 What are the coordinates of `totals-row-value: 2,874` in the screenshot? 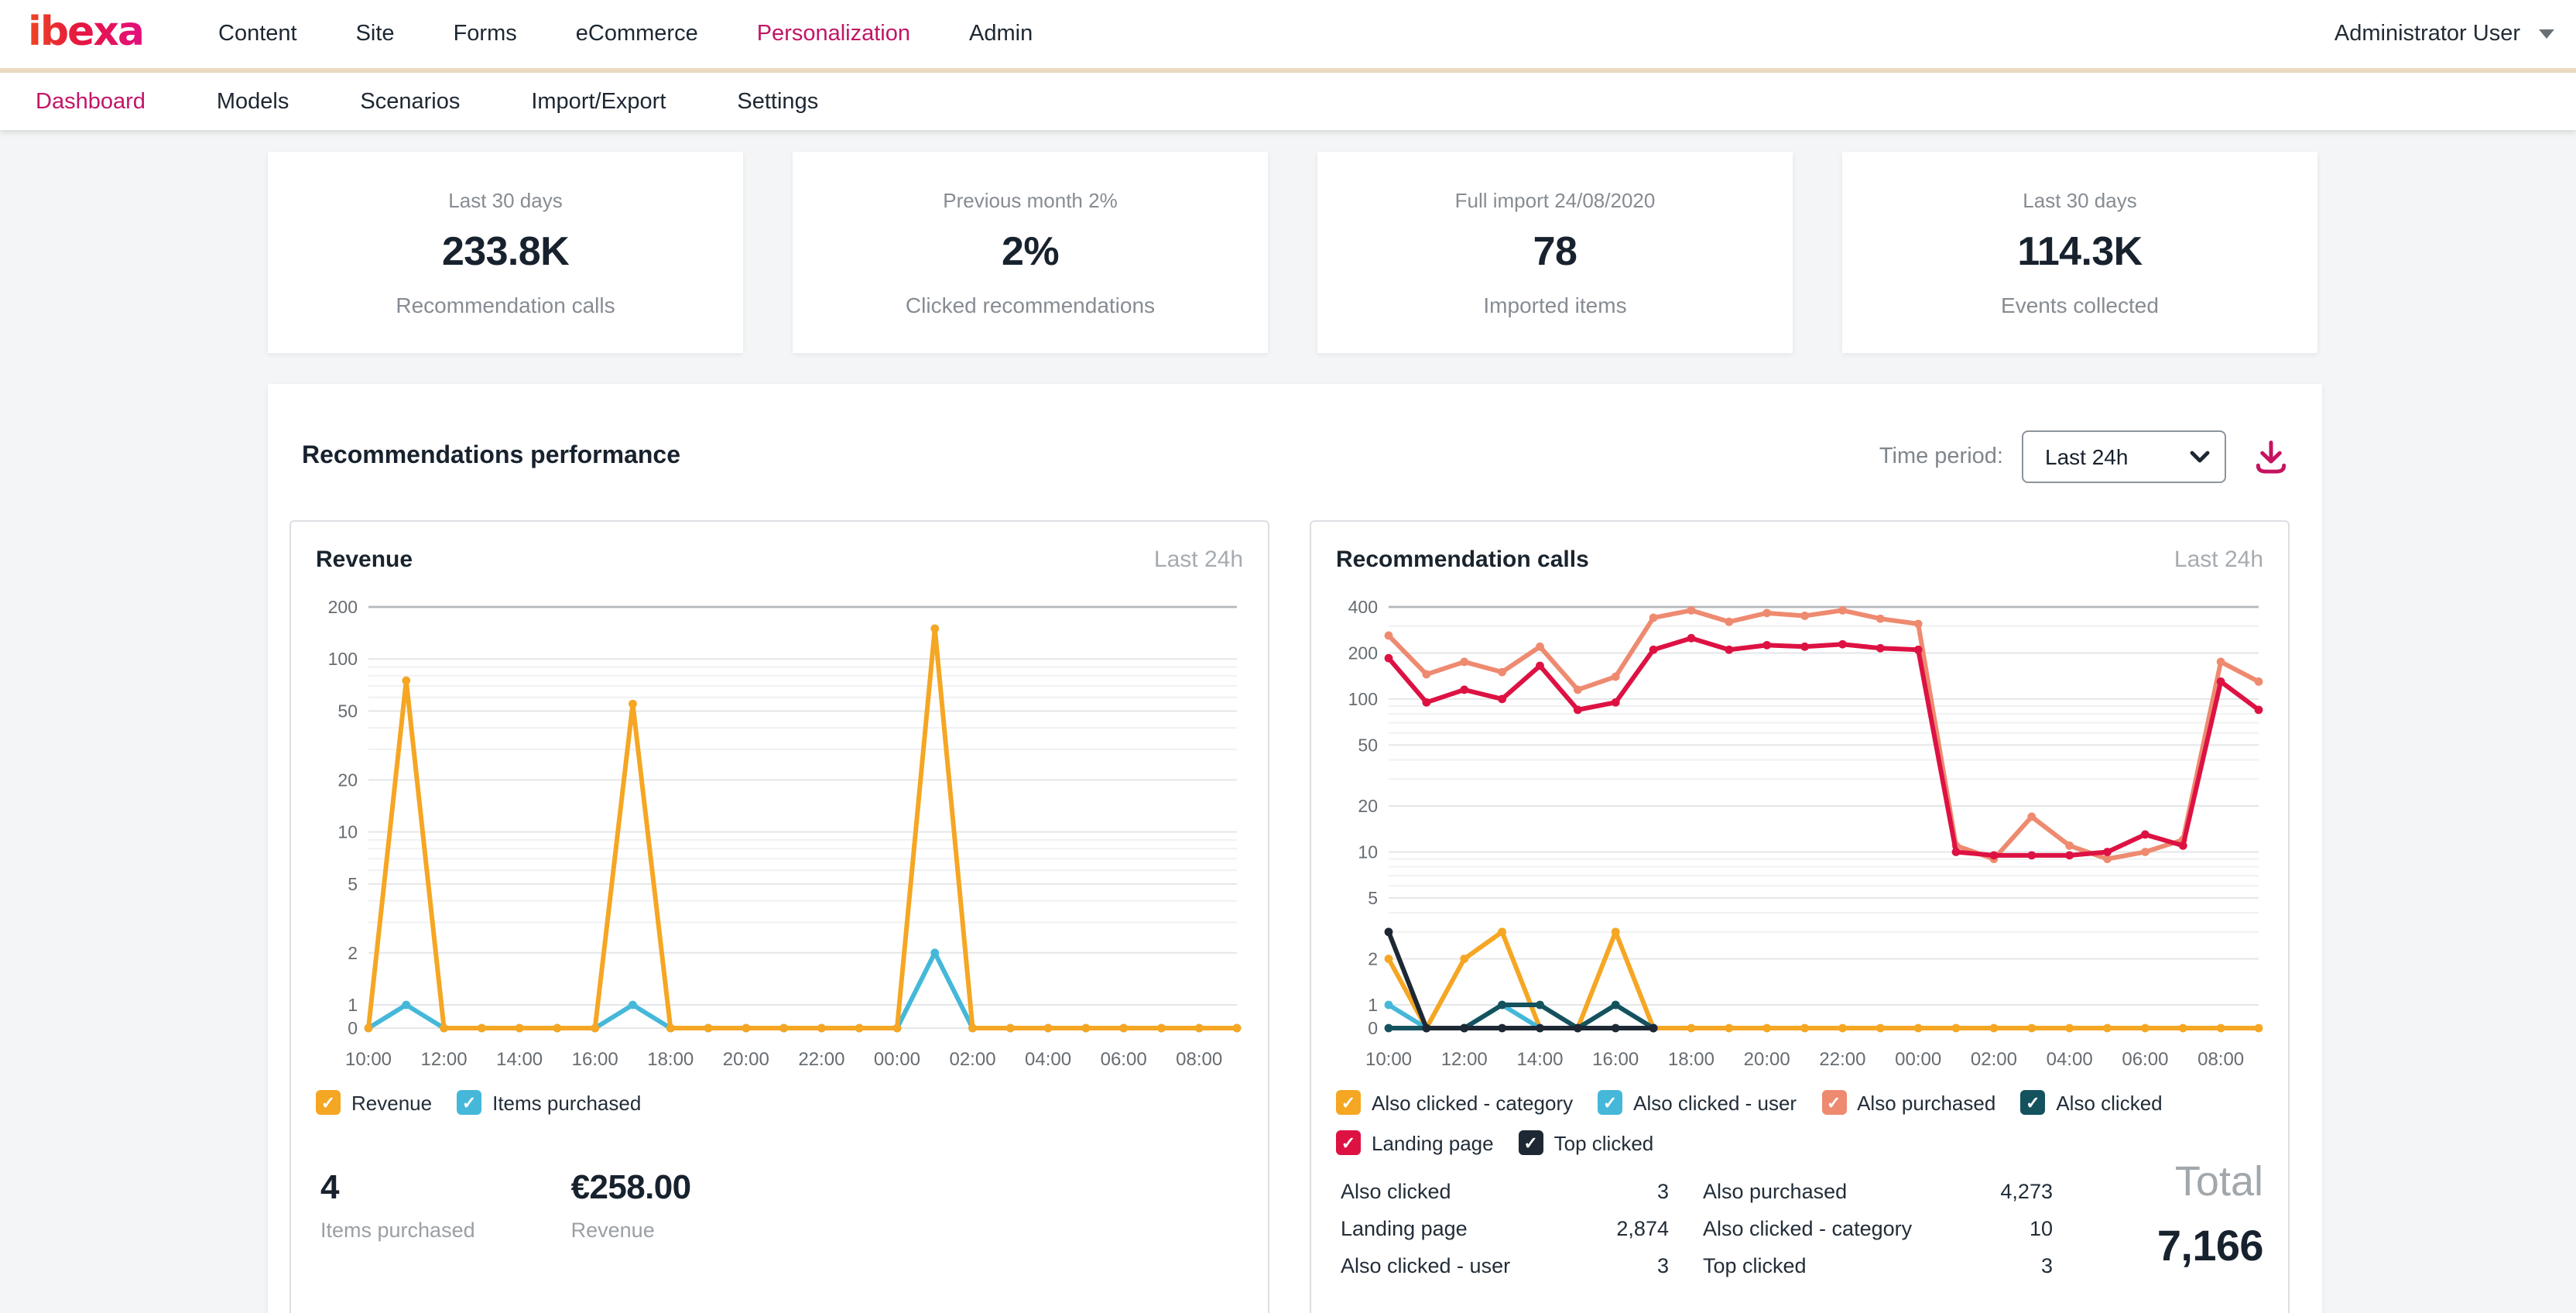 It's located at (1643, 1229).